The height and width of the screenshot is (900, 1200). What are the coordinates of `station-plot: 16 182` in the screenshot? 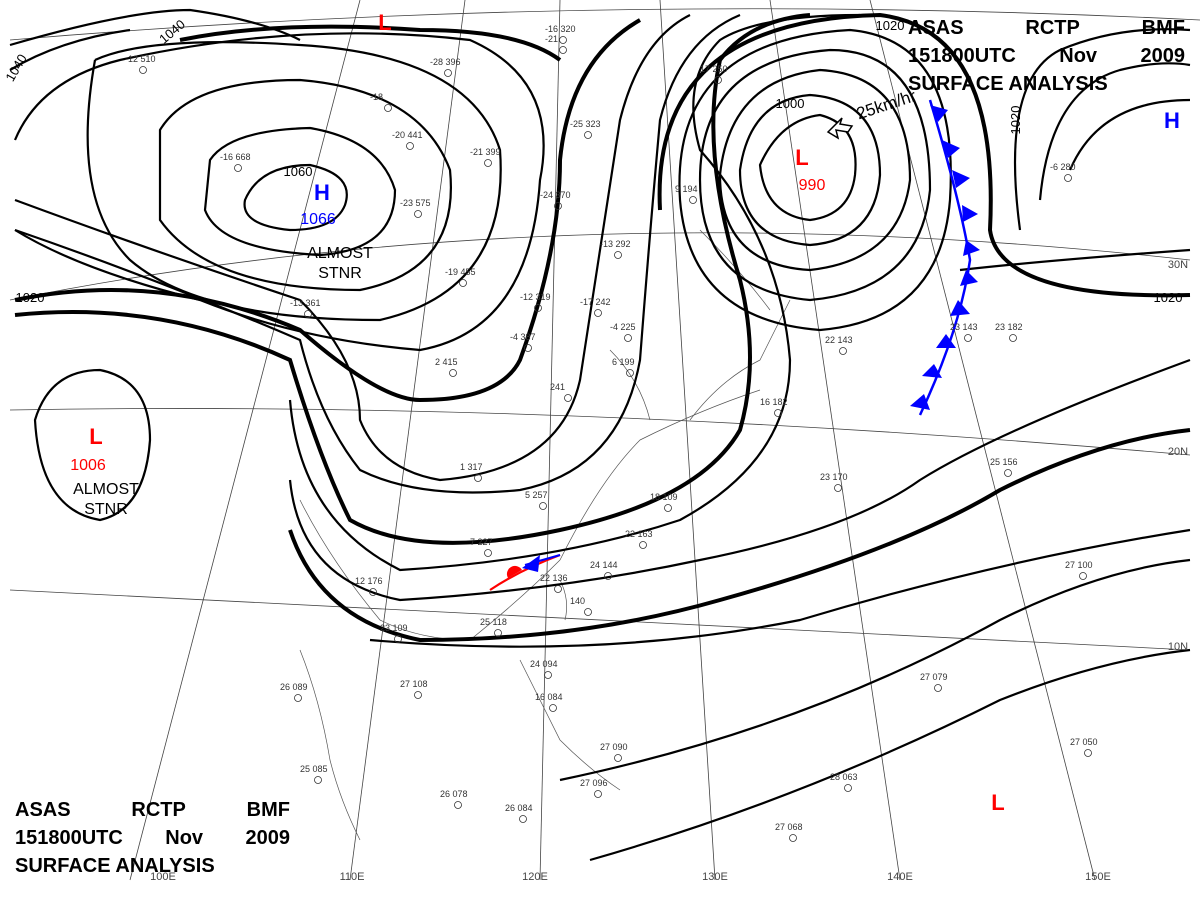 It's located at (774, 407).